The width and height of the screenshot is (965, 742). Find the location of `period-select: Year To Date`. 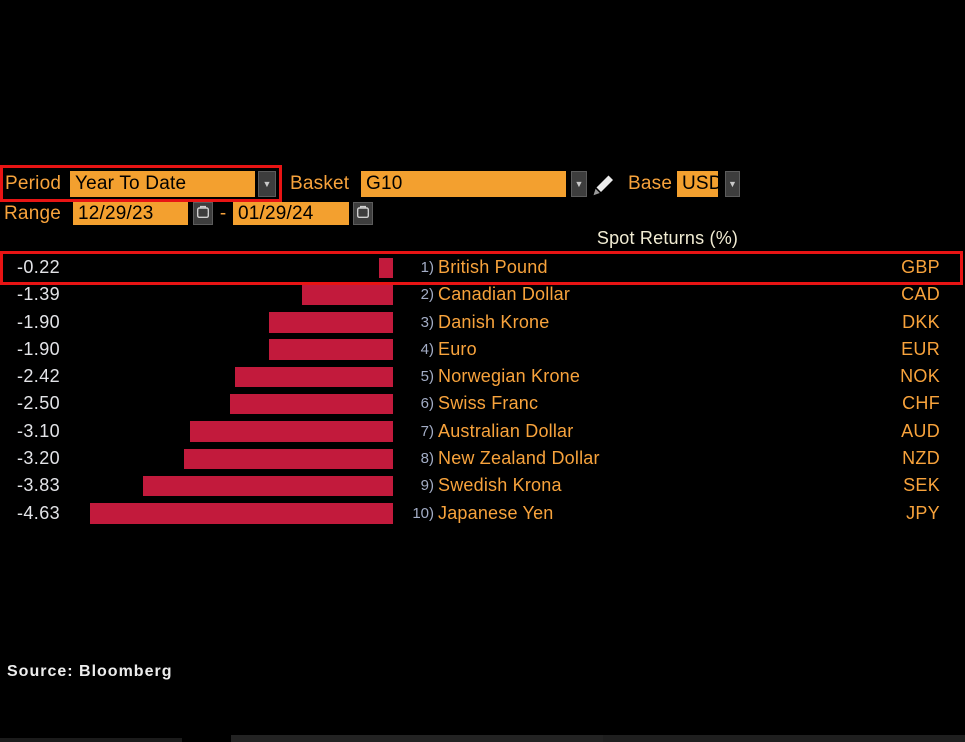

period-select: Year To Date is located at coordinates (162, 184).